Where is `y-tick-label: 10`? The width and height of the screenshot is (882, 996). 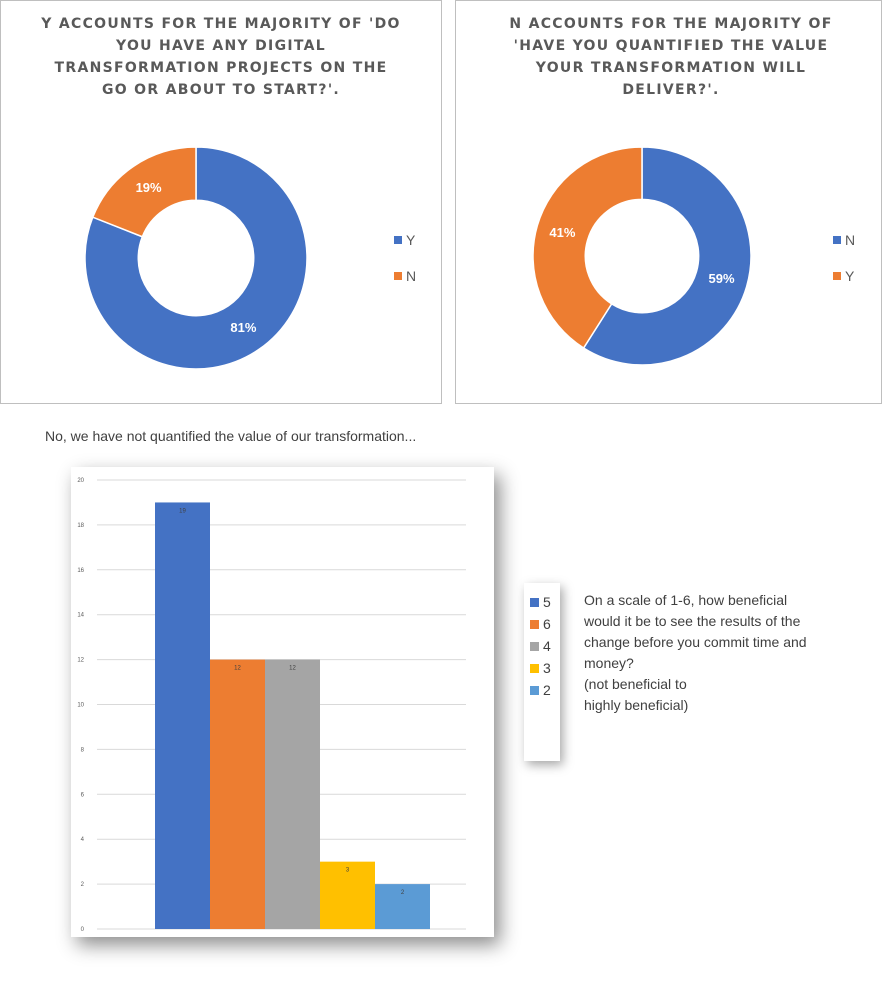
y-tick-label: 10 is located at coordinates (80, 706).